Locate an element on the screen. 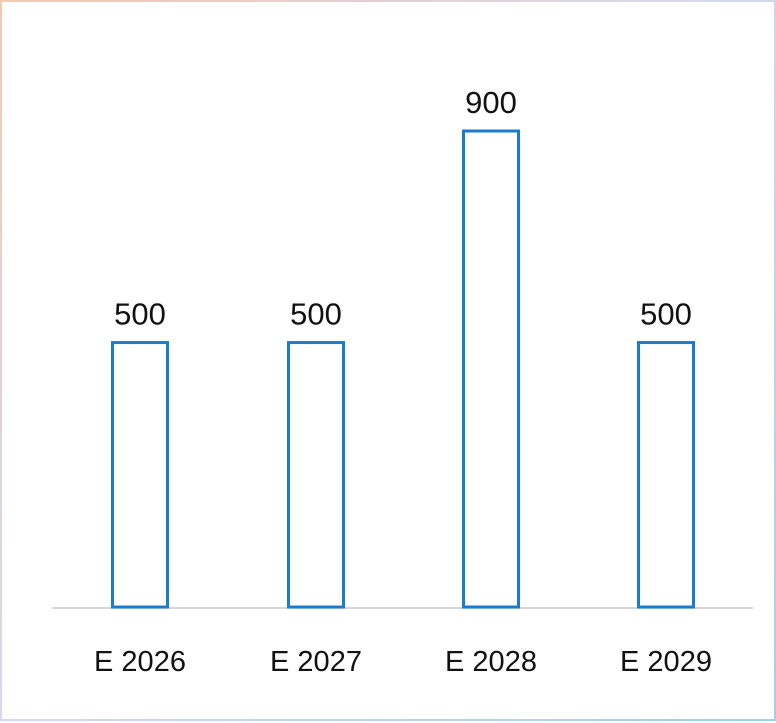  data-label-e-2026: 500 is located at coordinates (140, 314).